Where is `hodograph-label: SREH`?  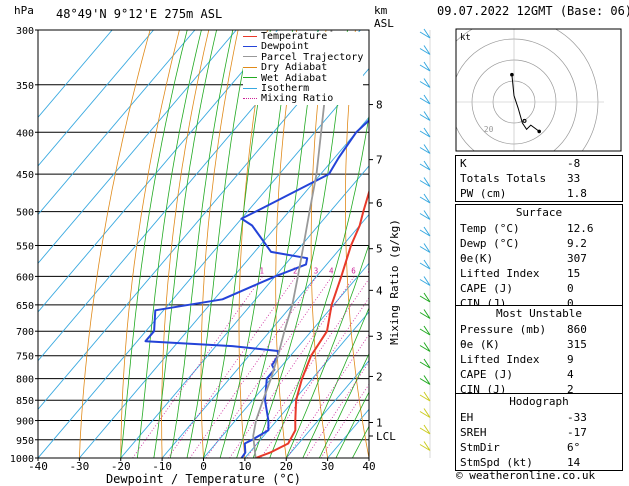
hodograph-label: SREH is located at coordinates (473, 432).